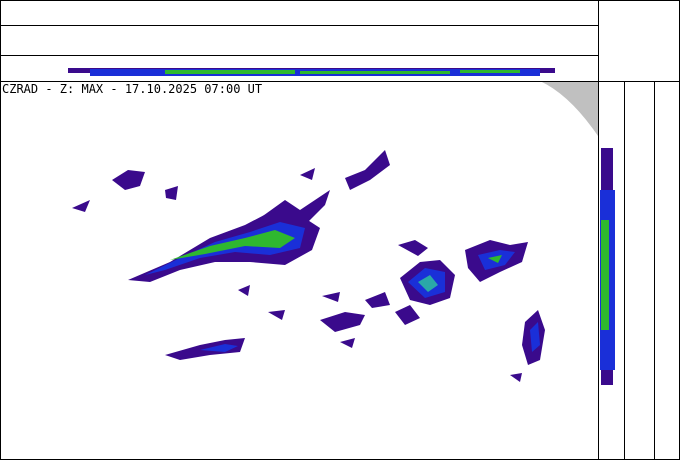 The image size is (680, 460). What do you see at coordinates (569, 108) in the screenshot?
I see `range-mask` at bounding box center [569, 108].